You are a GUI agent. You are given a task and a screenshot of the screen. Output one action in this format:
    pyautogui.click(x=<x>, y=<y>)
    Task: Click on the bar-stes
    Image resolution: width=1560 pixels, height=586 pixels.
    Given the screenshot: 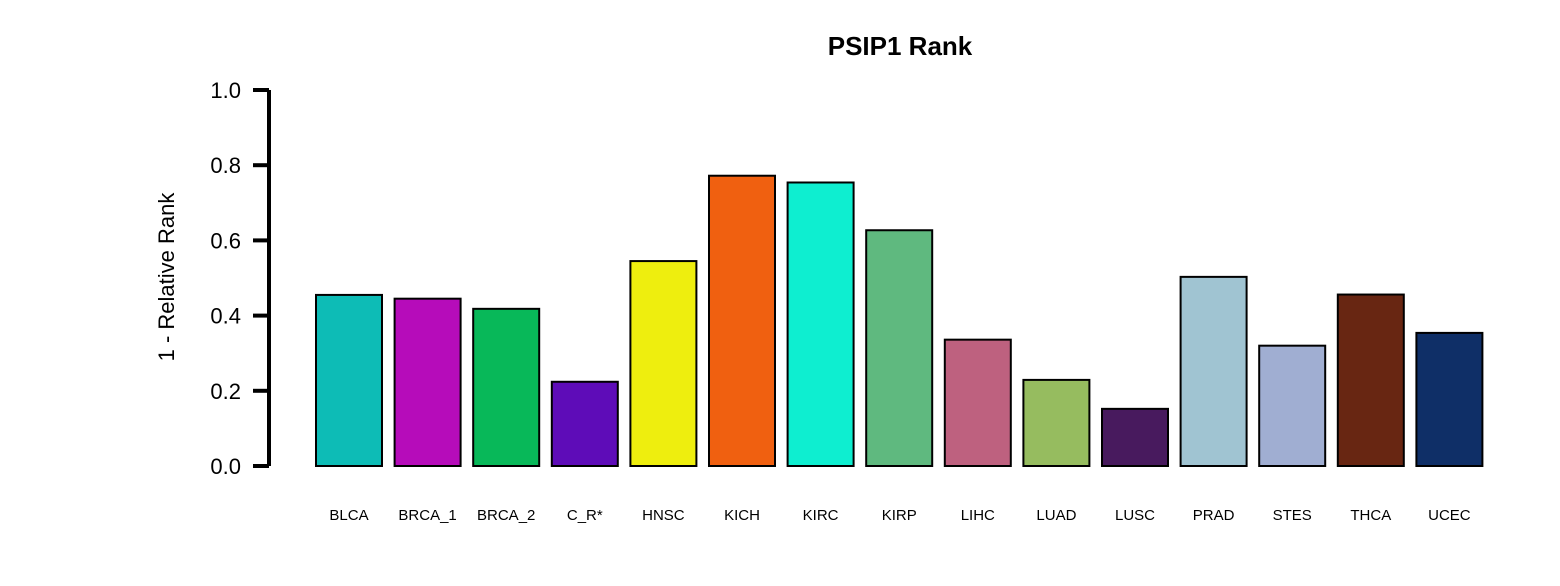 What is the action you would take?
    pyautogui.click(x=1292, y=405)
    